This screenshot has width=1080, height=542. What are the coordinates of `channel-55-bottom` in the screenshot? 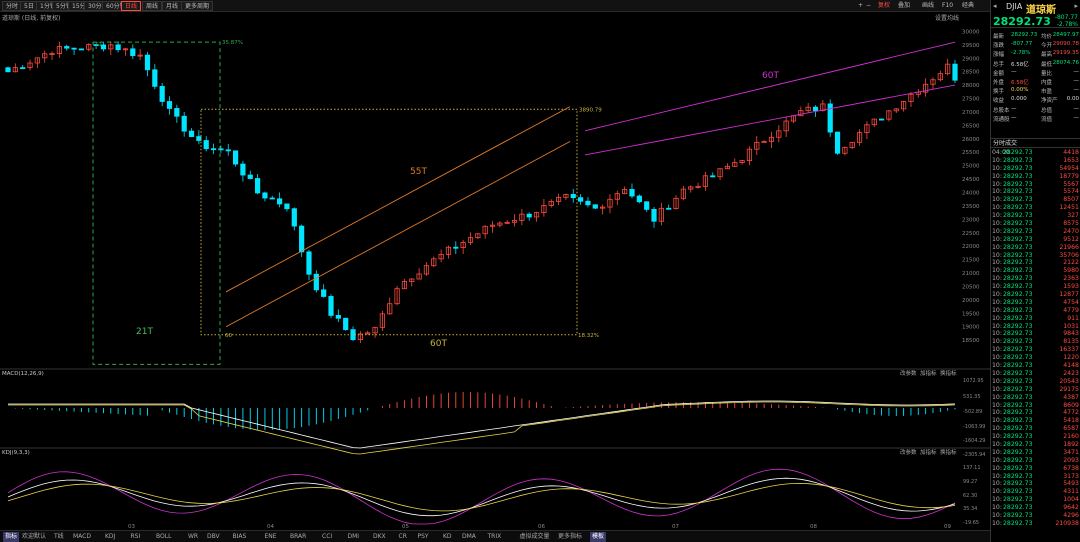 It's located at (398, 234).